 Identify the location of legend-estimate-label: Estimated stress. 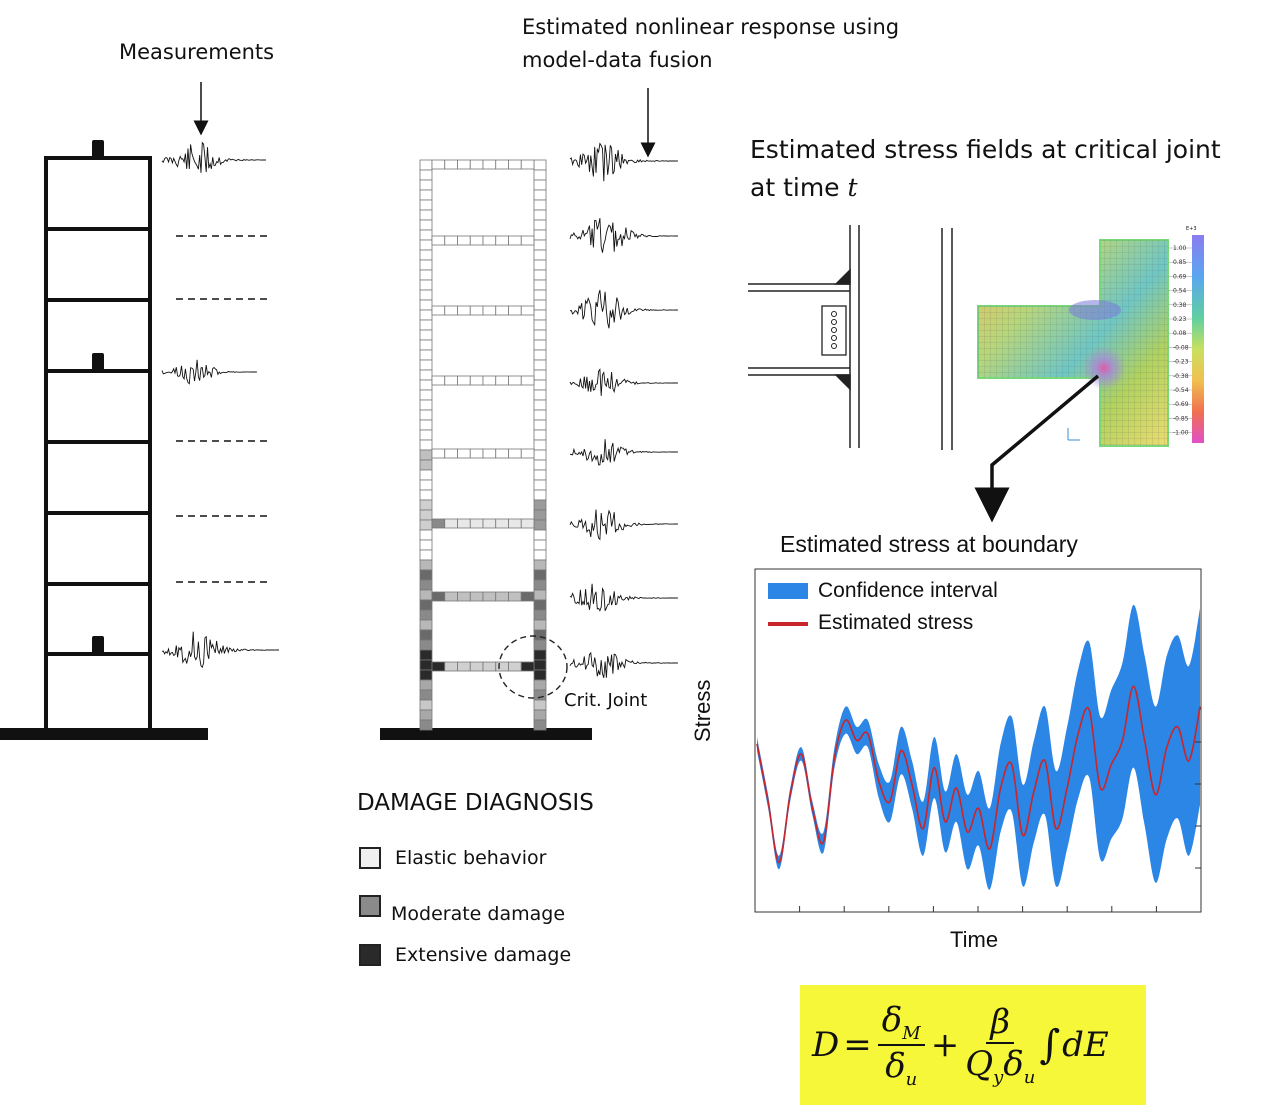
(896, 622).